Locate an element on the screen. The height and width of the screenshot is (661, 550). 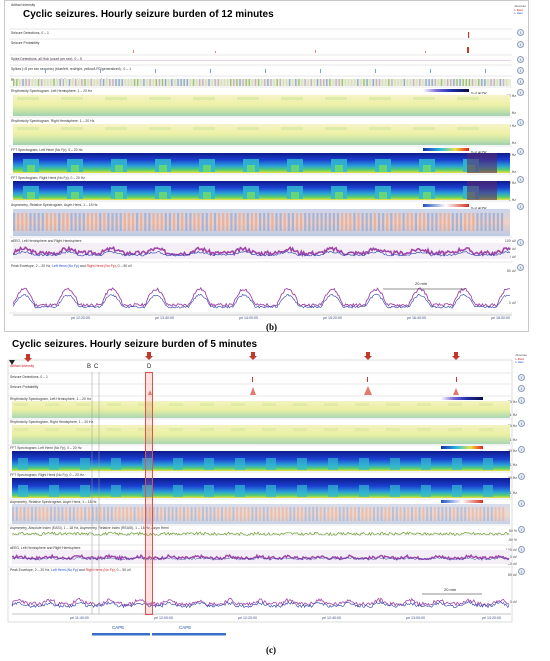
time-tick: pri 12:40:00 is located at coordinates (331, 618).